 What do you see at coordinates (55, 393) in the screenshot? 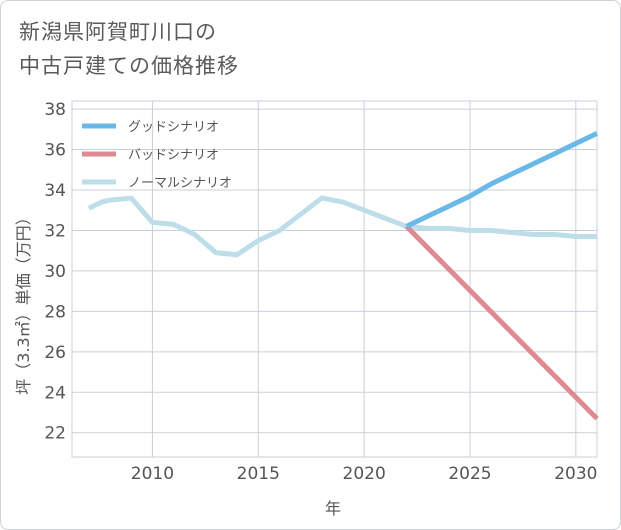
I see `y-tick-label: 24` at bounding box center [55, 393].